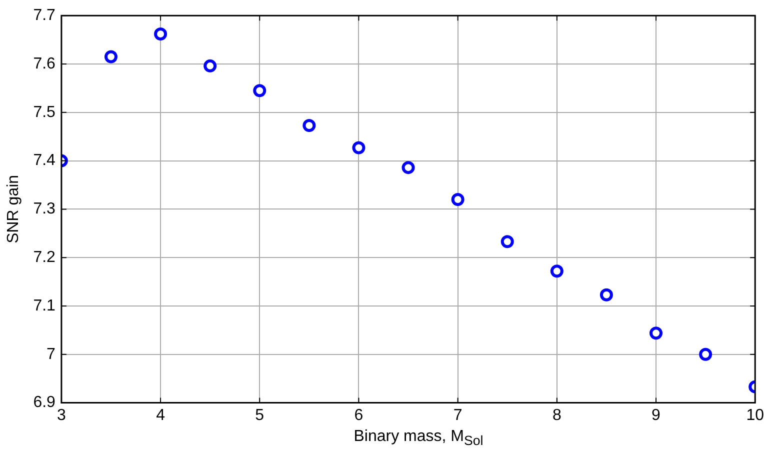 This screenshot has height=461, width=767. I want to click on y-tick-label: 7.2, so click(44, 257).